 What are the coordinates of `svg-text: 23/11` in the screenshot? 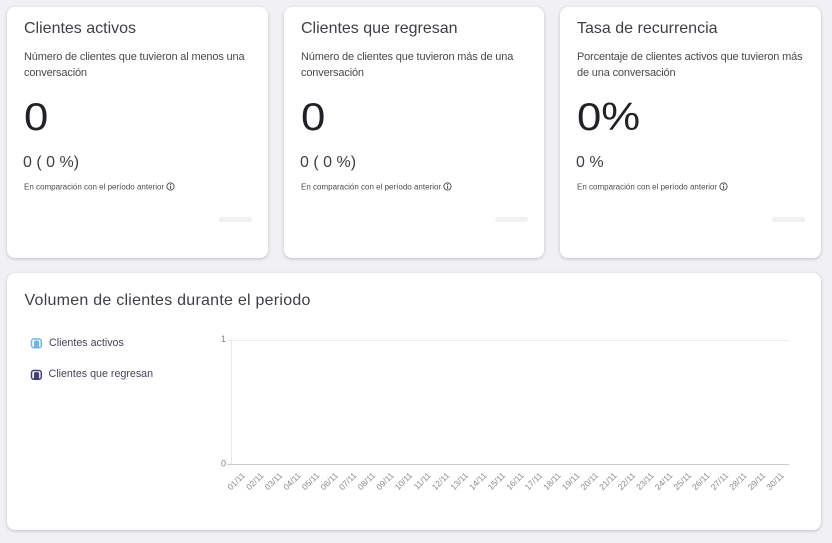 It's located at (645, 481).